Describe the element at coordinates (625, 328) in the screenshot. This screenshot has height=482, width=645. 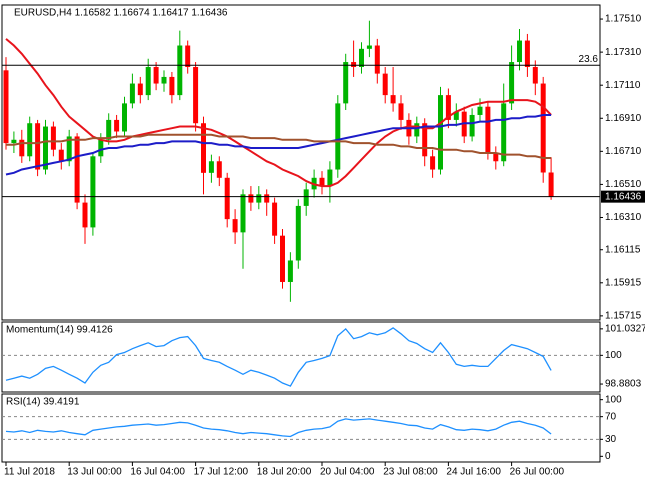
I see `y-tick-label: 101.0327` at that location.